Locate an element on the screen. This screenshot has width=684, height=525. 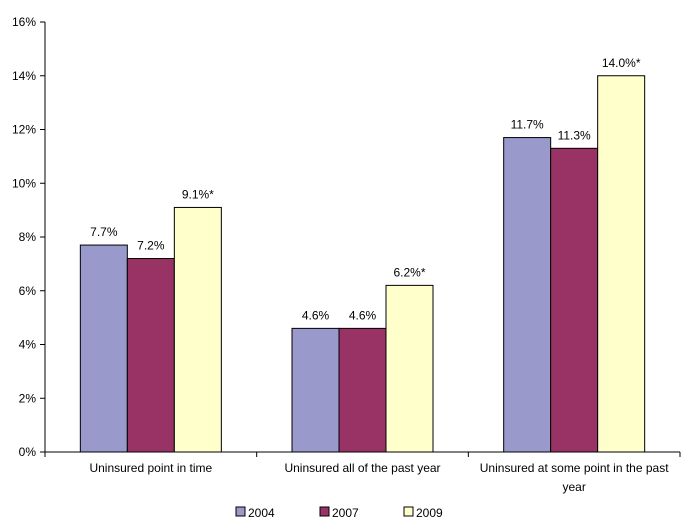
legend: 2004 2007 2009 is located at coordinates (339, 513).